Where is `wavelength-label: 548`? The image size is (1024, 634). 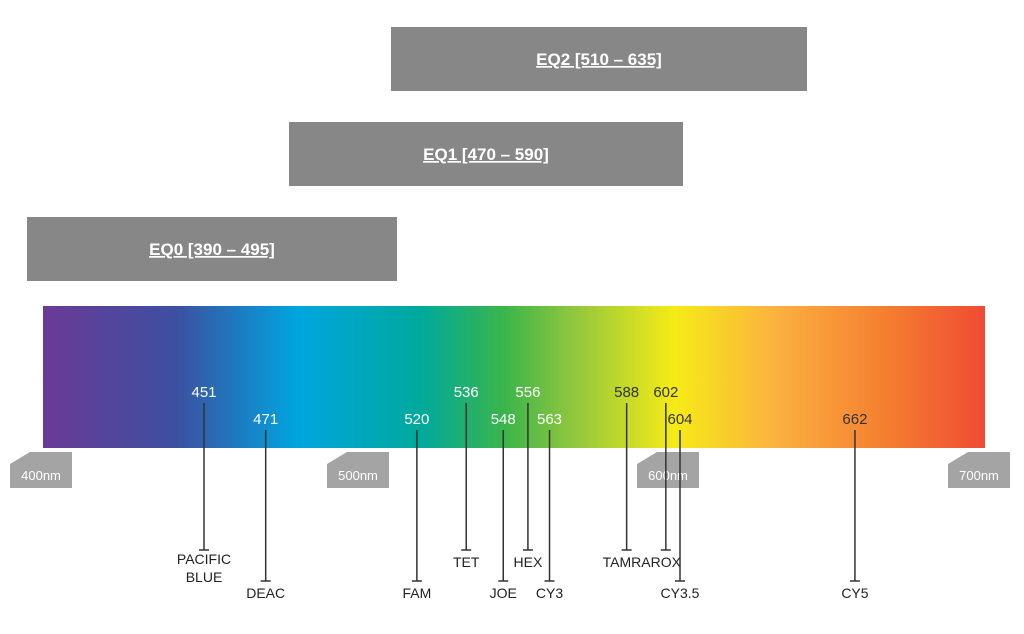 wavelength-label: 548 is located at coordinates (503, 419).